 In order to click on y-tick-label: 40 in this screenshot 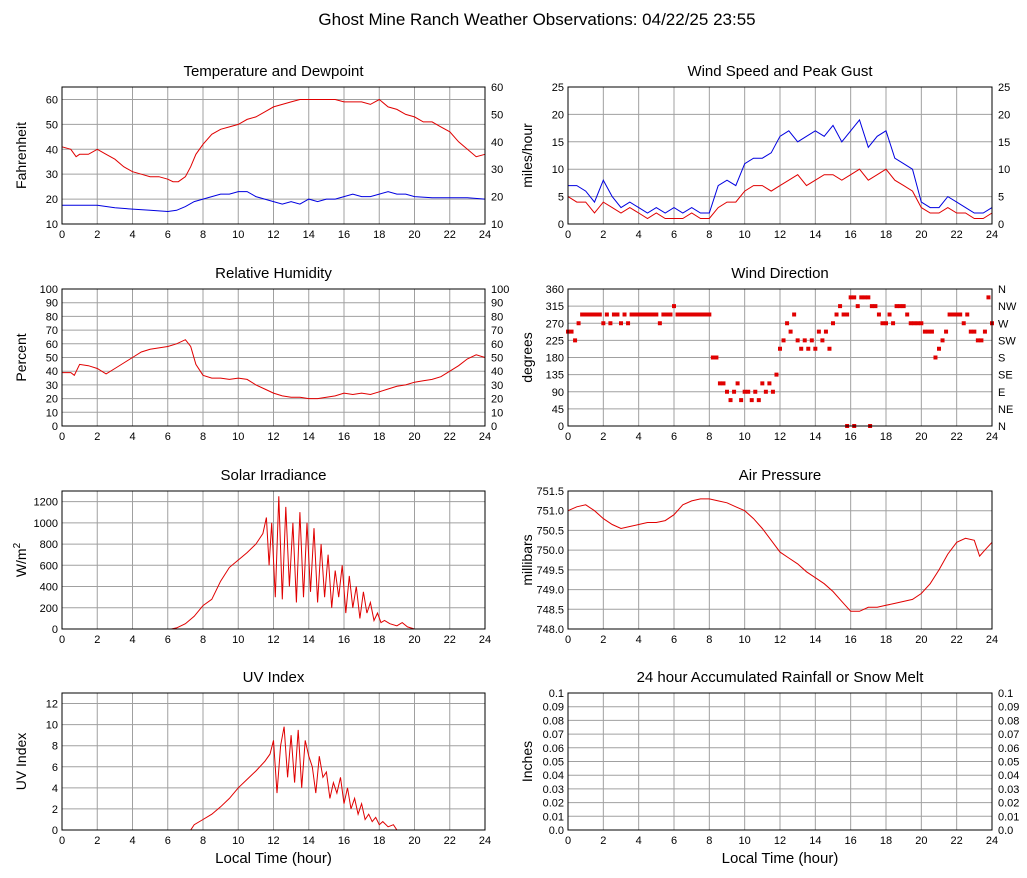, I will do `click(52, 372)`.